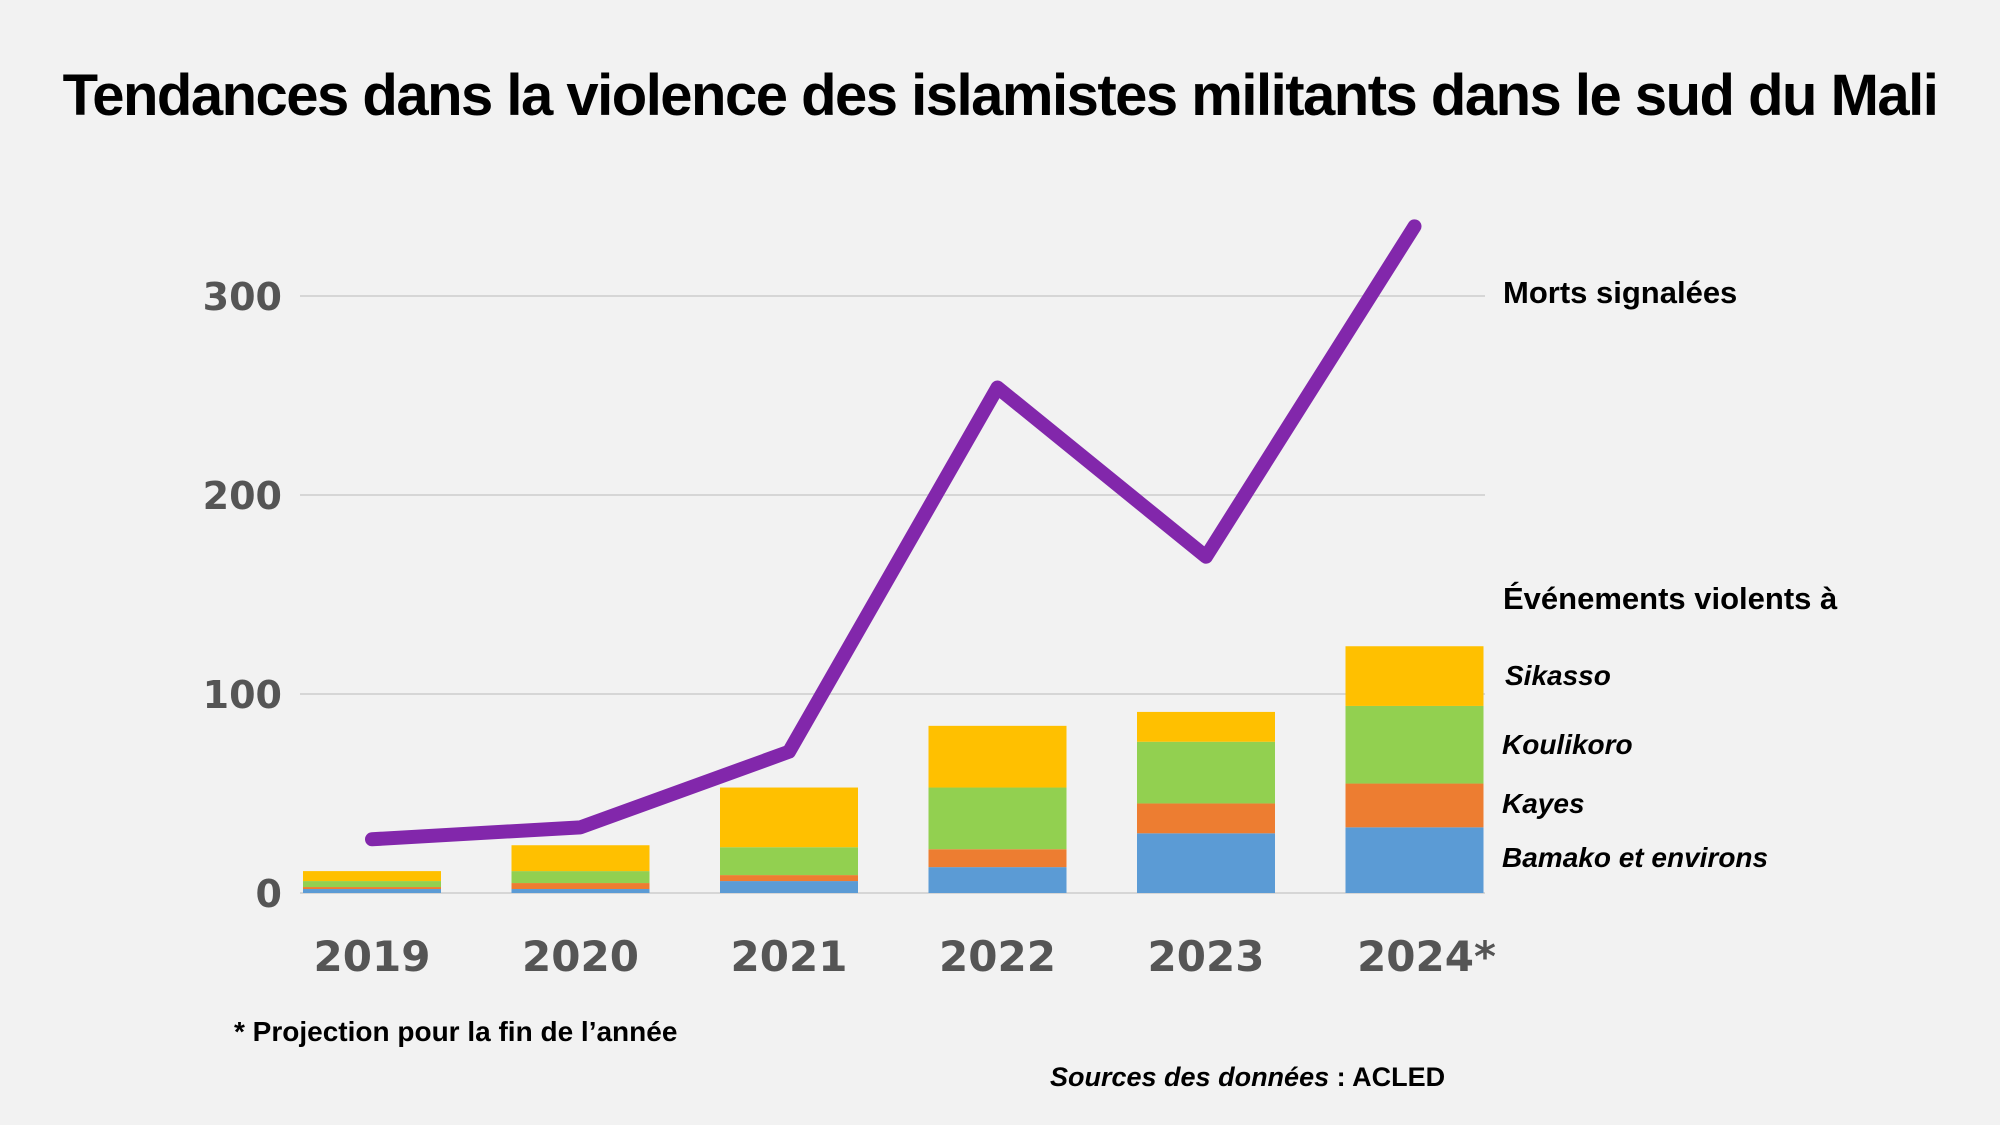  Describe the element at coordinates (1426, 956) in the screenshot. I see `x-tick-label-2024: 2024*` at that location.